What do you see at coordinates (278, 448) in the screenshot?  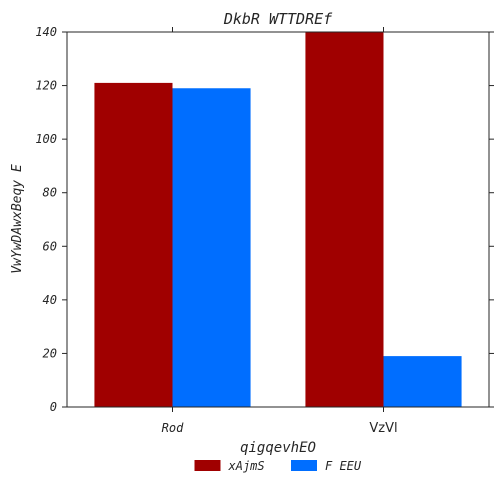 I see `x-axis-label: qigqevhEO` at bounding box center [278, 448].